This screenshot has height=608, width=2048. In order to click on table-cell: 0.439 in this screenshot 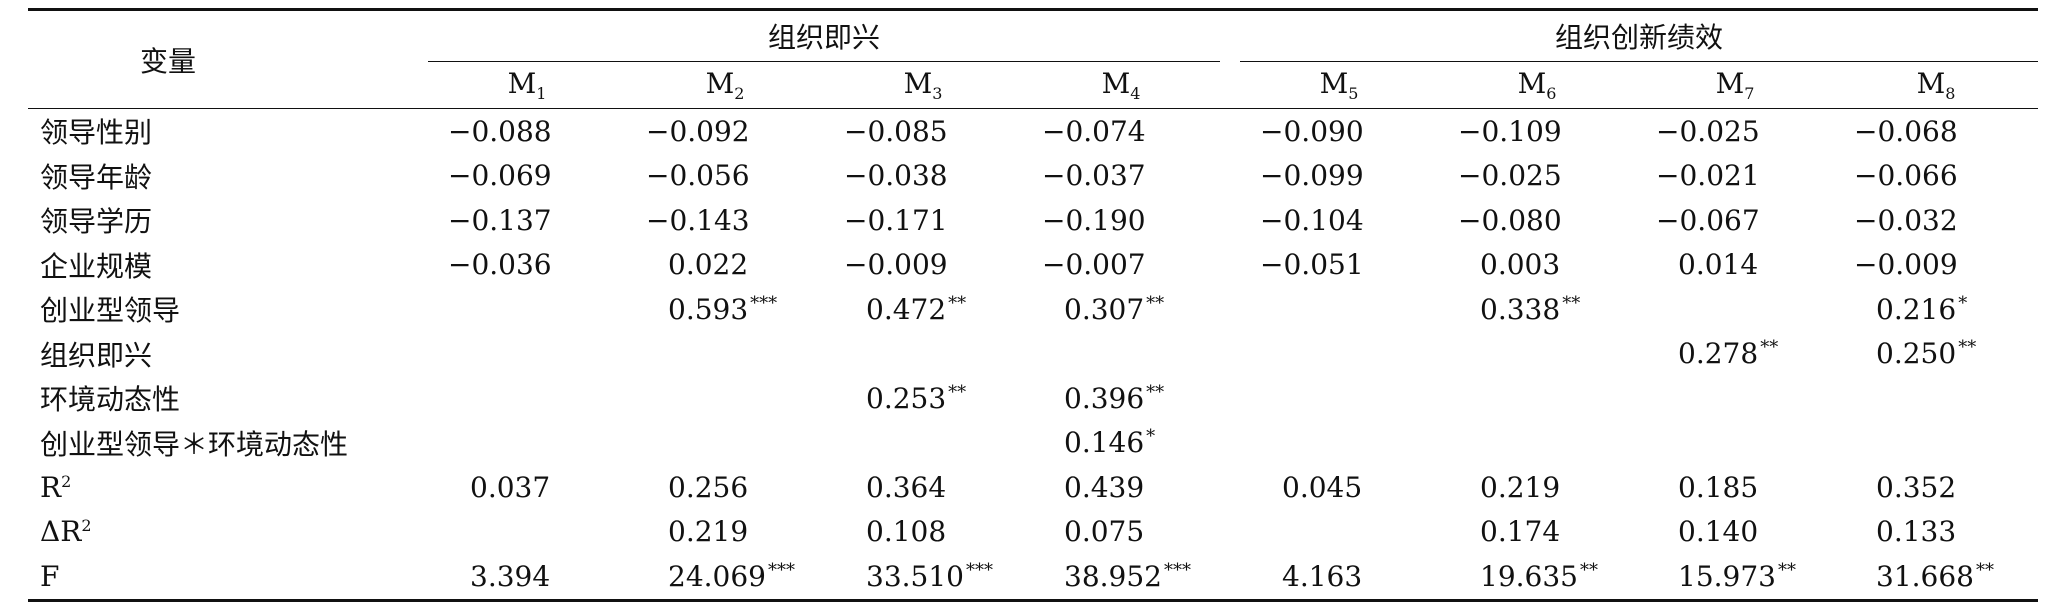, I will do `click(1121, 487)`.